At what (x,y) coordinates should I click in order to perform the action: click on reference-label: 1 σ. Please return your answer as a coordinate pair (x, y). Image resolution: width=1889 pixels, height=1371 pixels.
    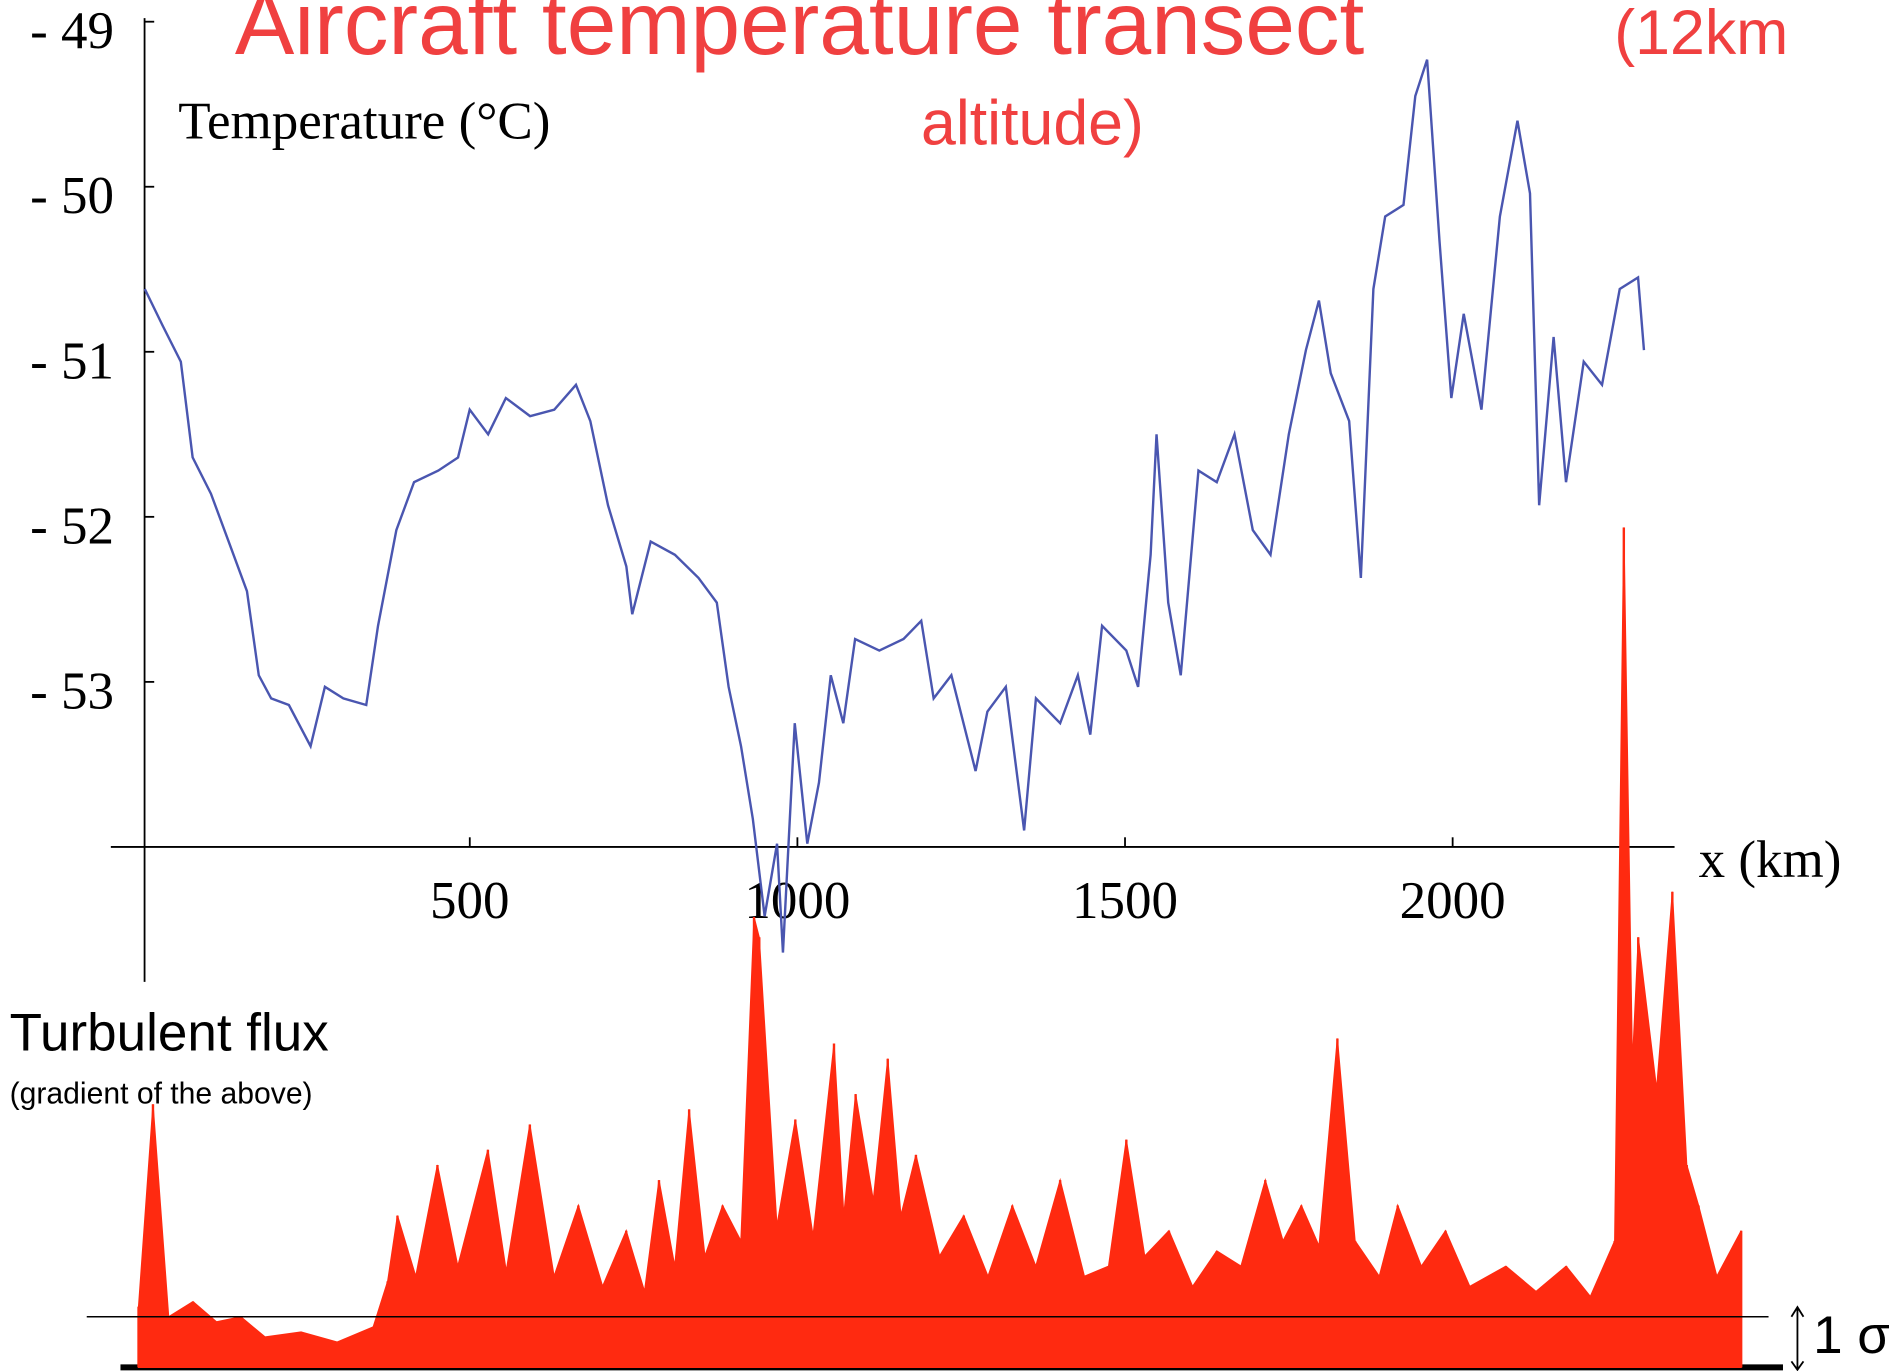
    Looking at the image, I should click on (1851, 1335).